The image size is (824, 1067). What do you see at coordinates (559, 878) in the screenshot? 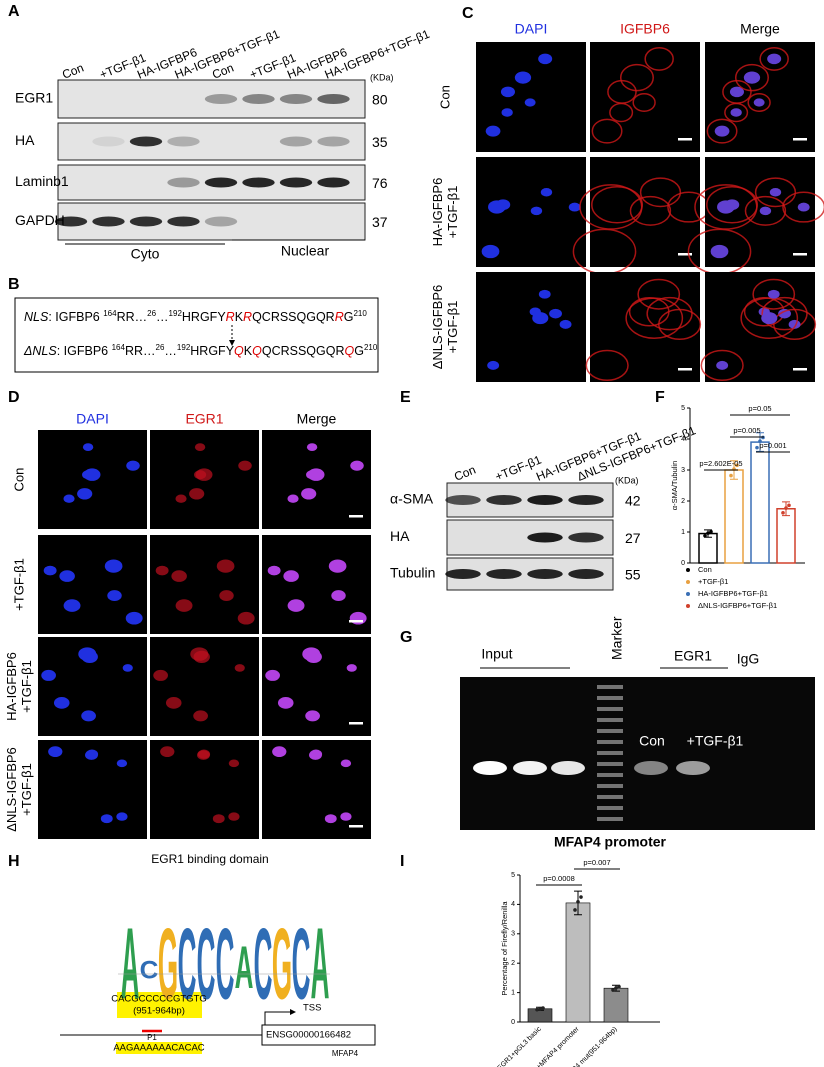
I see `p-value: p=0.0008` at bounding box center [559, 878].